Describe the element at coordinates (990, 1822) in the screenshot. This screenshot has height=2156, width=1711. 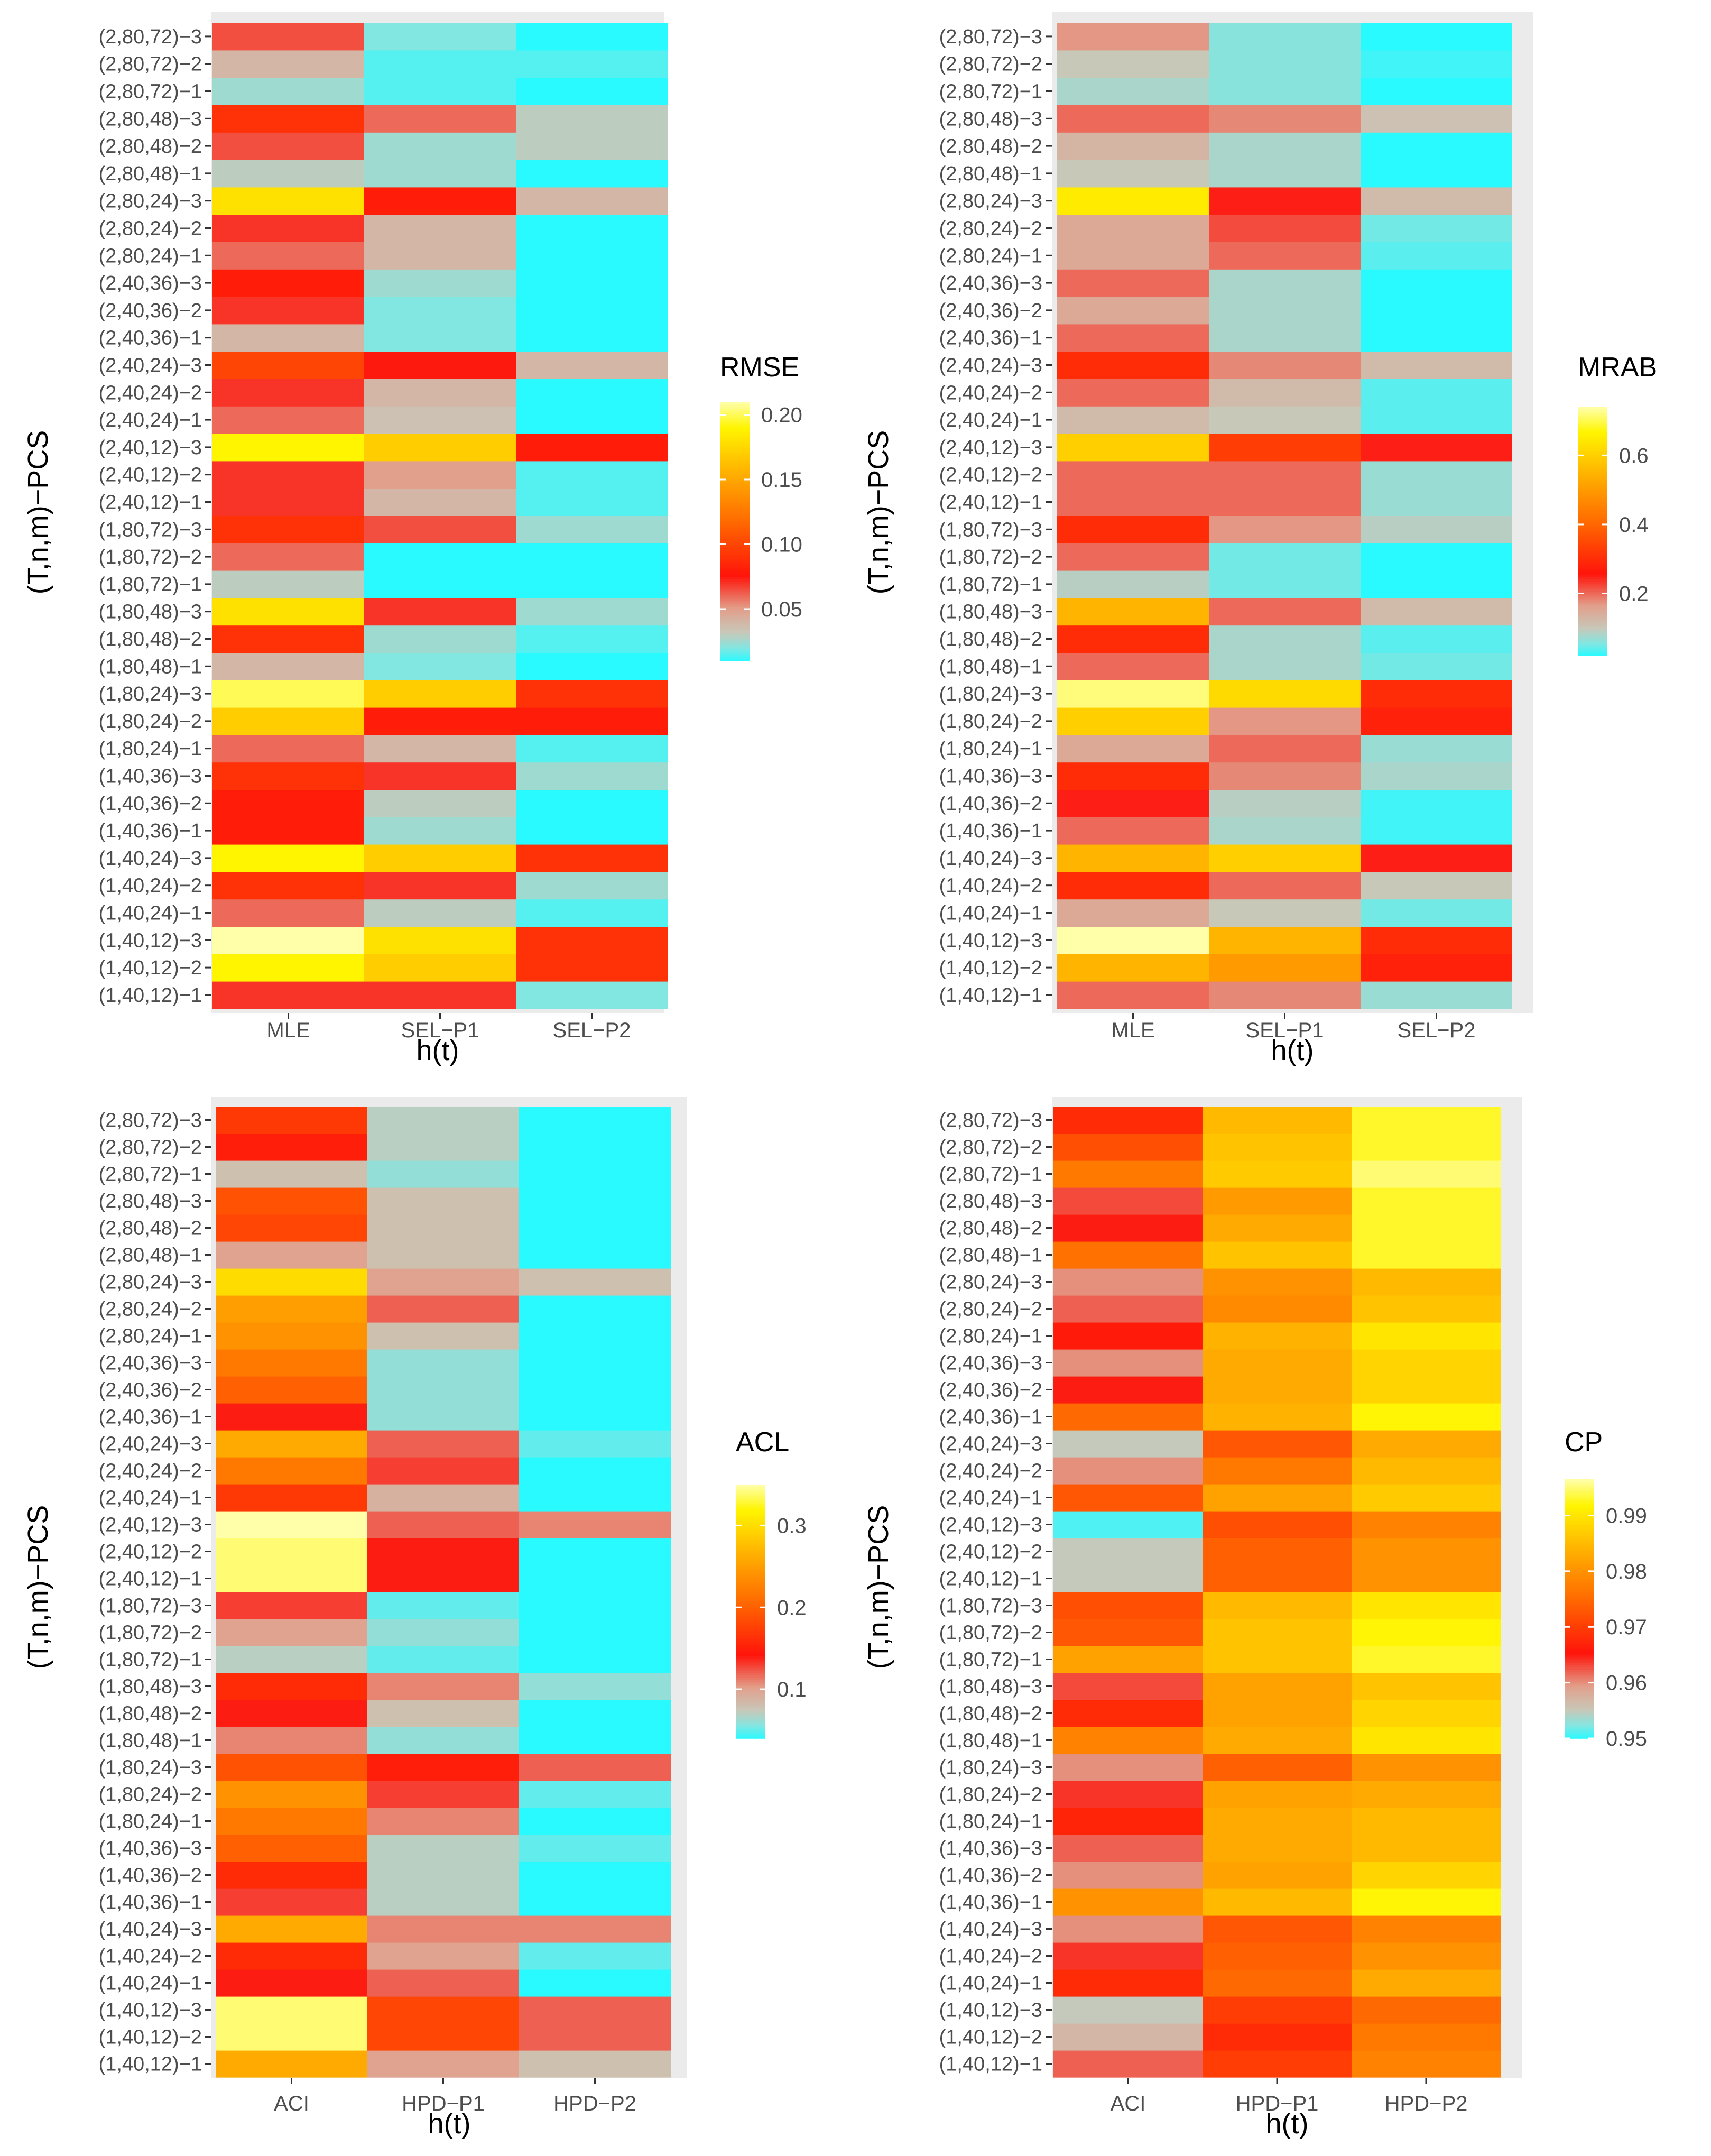
I see `y-tick-label: (1,80,24)−1` at that location.